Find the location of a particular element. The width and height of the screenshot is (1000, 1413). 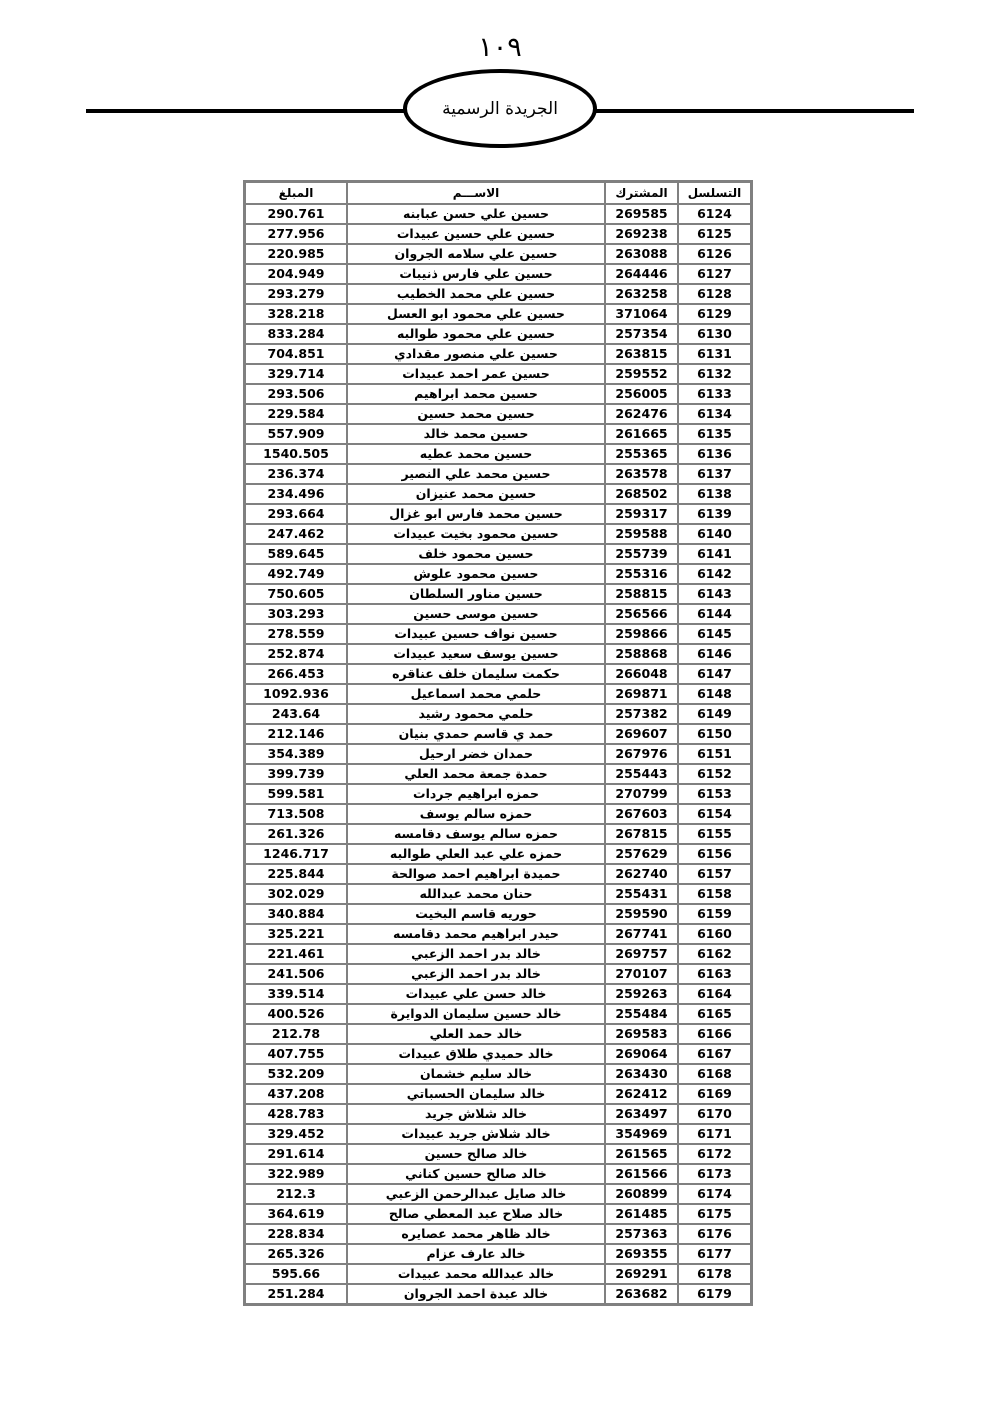

cell-name: خالد عبدة احمد الجروان is located at coordinates (476, 1294).